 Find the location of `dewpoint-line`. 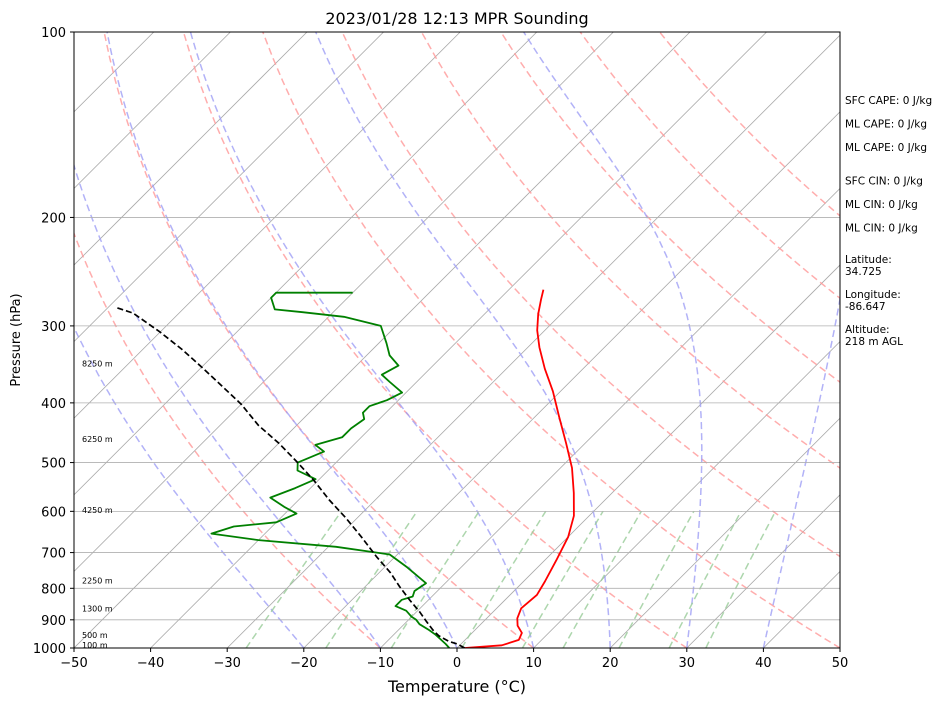

dewpoint-line is located at coordinates (330, 469).